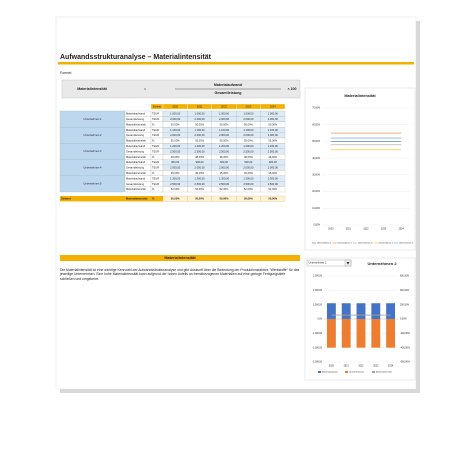  Describe the element at coordinates (153, 141) in the screenshot. I see `cell-text: %` at that location.